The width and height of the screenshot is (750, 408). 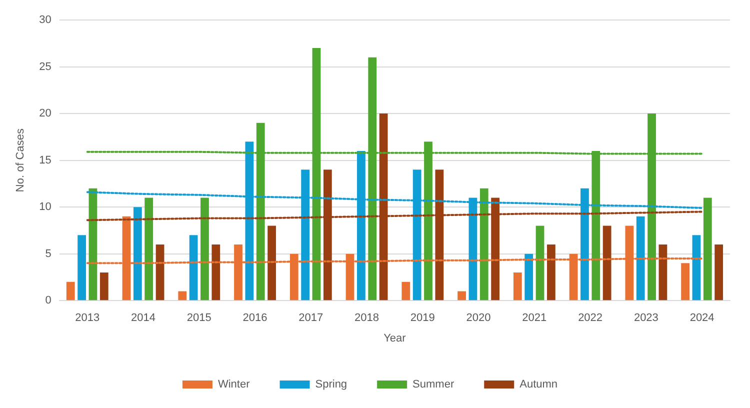 What do you see at coordinates (395, 338) in the screenshot?
I see `x-axis-title: Year` at bounding box center [395, 338].